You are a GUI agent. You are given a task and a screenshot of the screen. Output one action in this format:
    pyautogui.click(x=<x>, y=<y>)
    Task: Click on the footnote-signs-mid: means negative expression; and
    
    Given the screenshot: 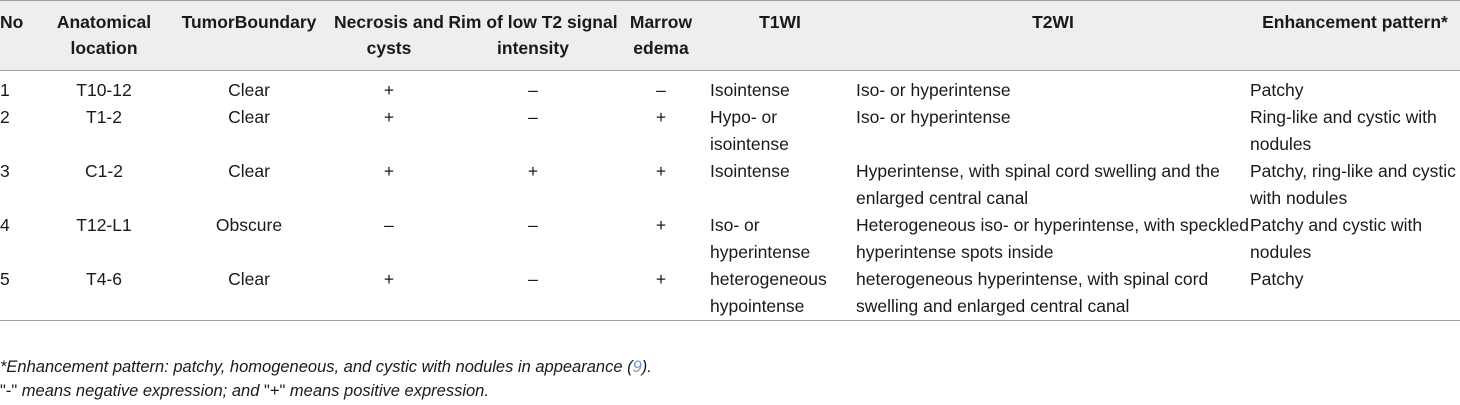 What is the action you would take?
    pyautogui.click(x=140, y=391)
    